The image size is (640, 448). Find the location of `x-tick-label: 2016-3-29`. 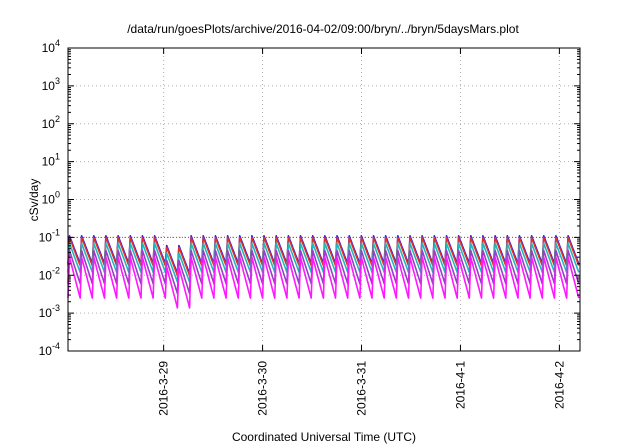

x-tick-label: 2016-3-29 is located at coordinates (164, 388).